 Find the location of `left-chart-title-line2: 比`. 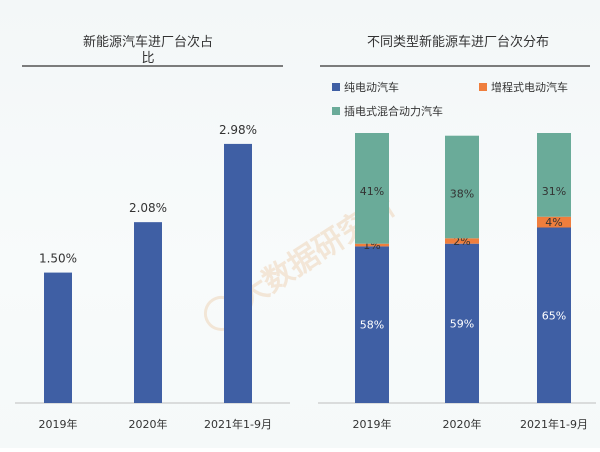

left-chart-title-line2: 比 is located at coordinates (147, 58).